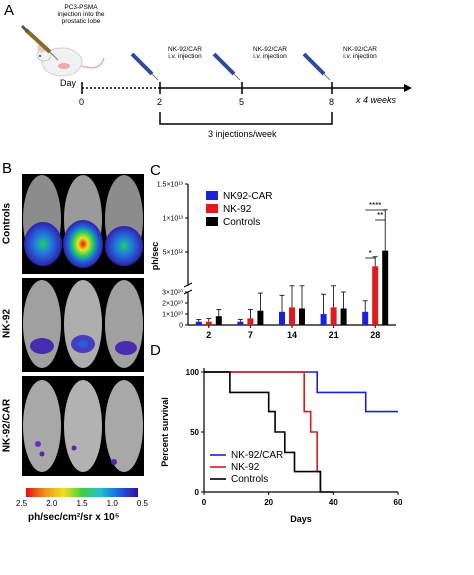 This screenshot has height=575, width=474. What do you see at coordinates (370, 253) in the screenshot?
I see `significance-label: *` at bounding box center [370, 253].